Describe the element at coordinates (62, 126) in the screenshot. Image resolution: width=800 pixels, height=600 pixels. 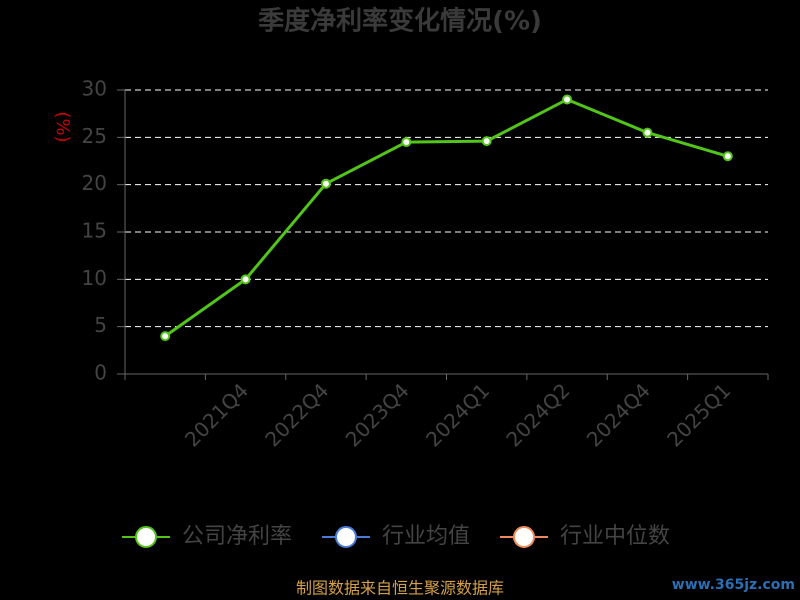
I see `y-axis-label: (%)` at that location.